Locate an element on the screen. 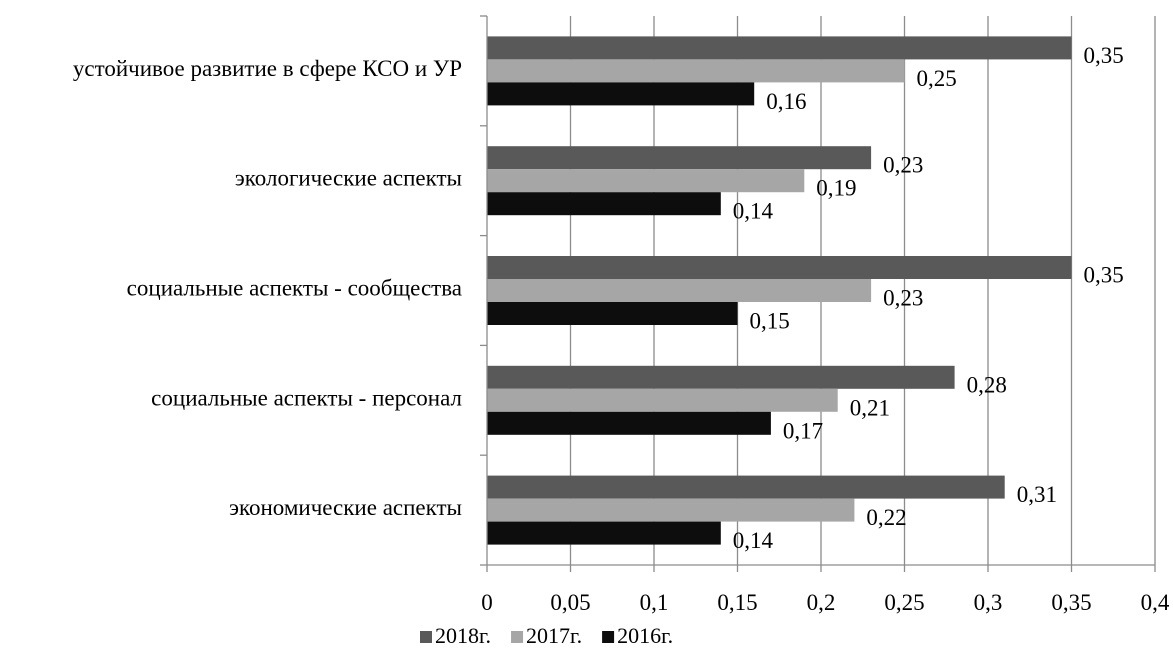  data-label: 0,22 is located at coordinates (886, 517).